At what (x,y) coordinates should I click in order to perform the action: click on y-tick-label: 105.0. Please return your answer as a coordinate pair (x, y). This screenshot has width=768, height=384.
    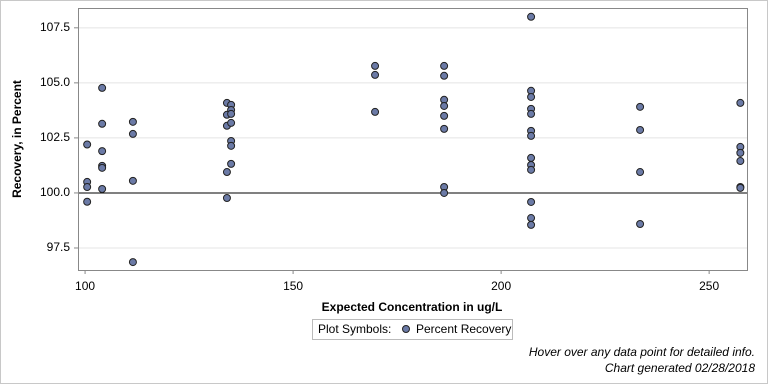
    Looking at the image, I should click on (55, 82).